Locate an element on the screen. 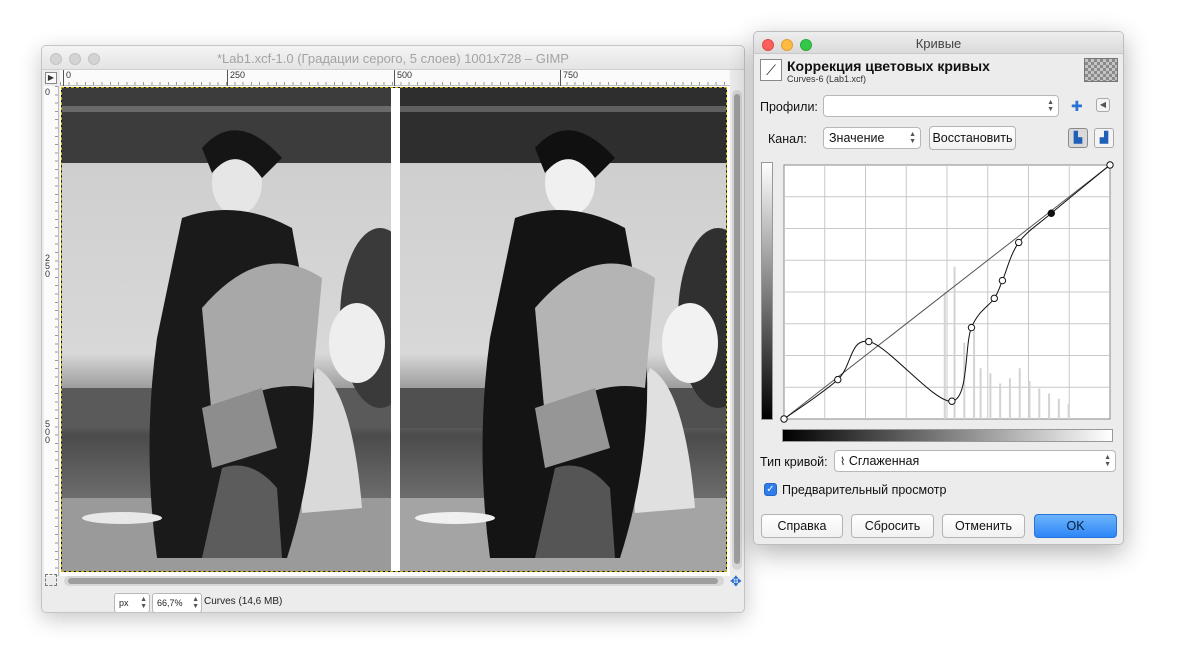 This screenshot has width=1179, height=665. preview-label: Предварительный просмотр is located at coordinates (864, 490).